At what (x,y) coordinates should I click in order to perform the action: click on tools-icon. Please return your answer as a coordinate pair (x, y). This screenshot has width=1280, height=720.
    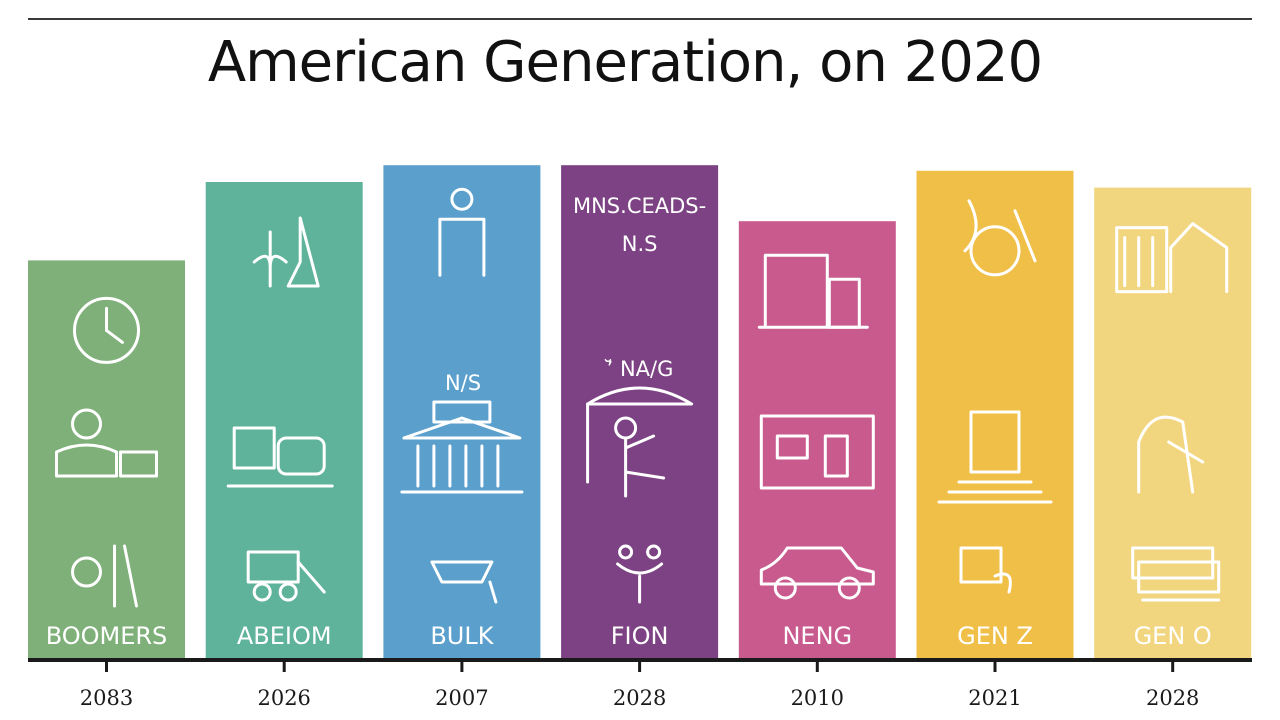
    Looking at the image, I should click on (104, 576).